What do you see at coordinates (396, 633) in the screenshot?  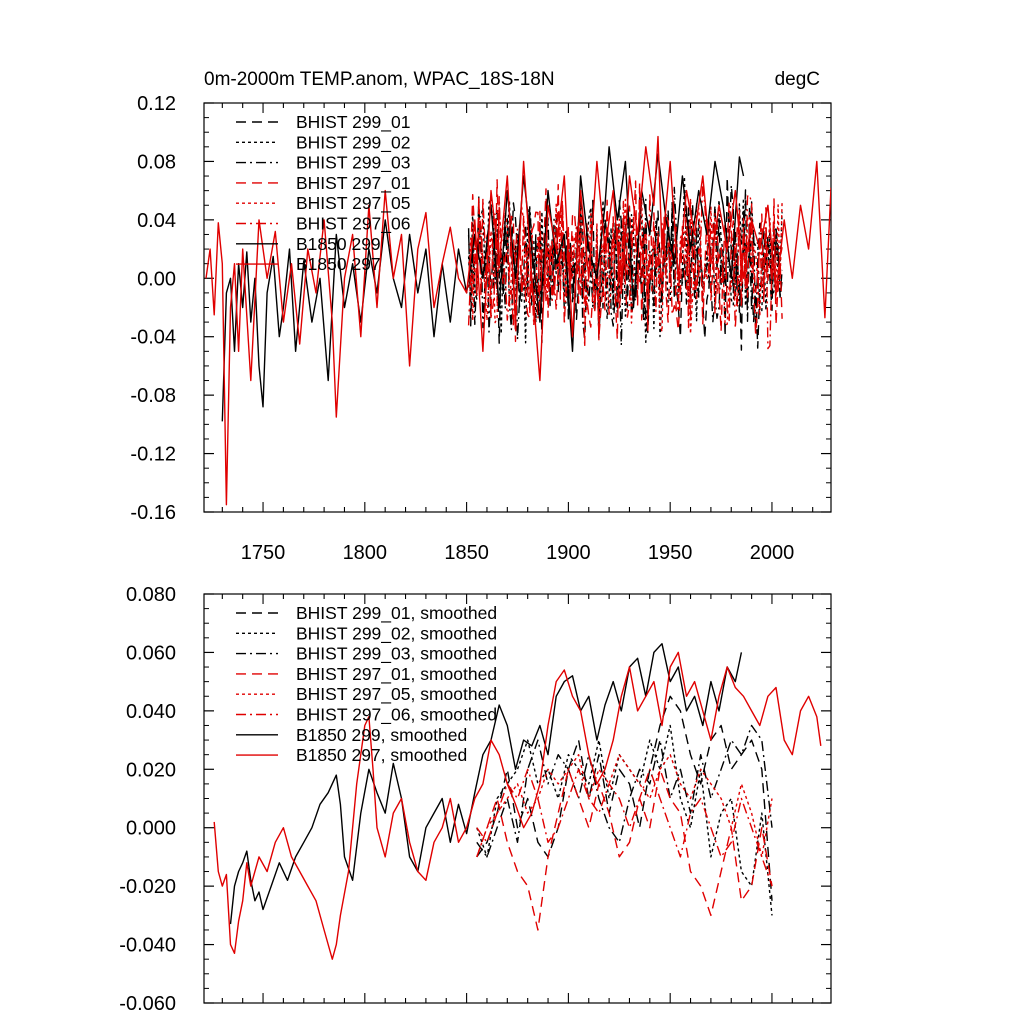 I see `legend-label: BHIST 299_02, smoothed` at bounding box center [396, 633].